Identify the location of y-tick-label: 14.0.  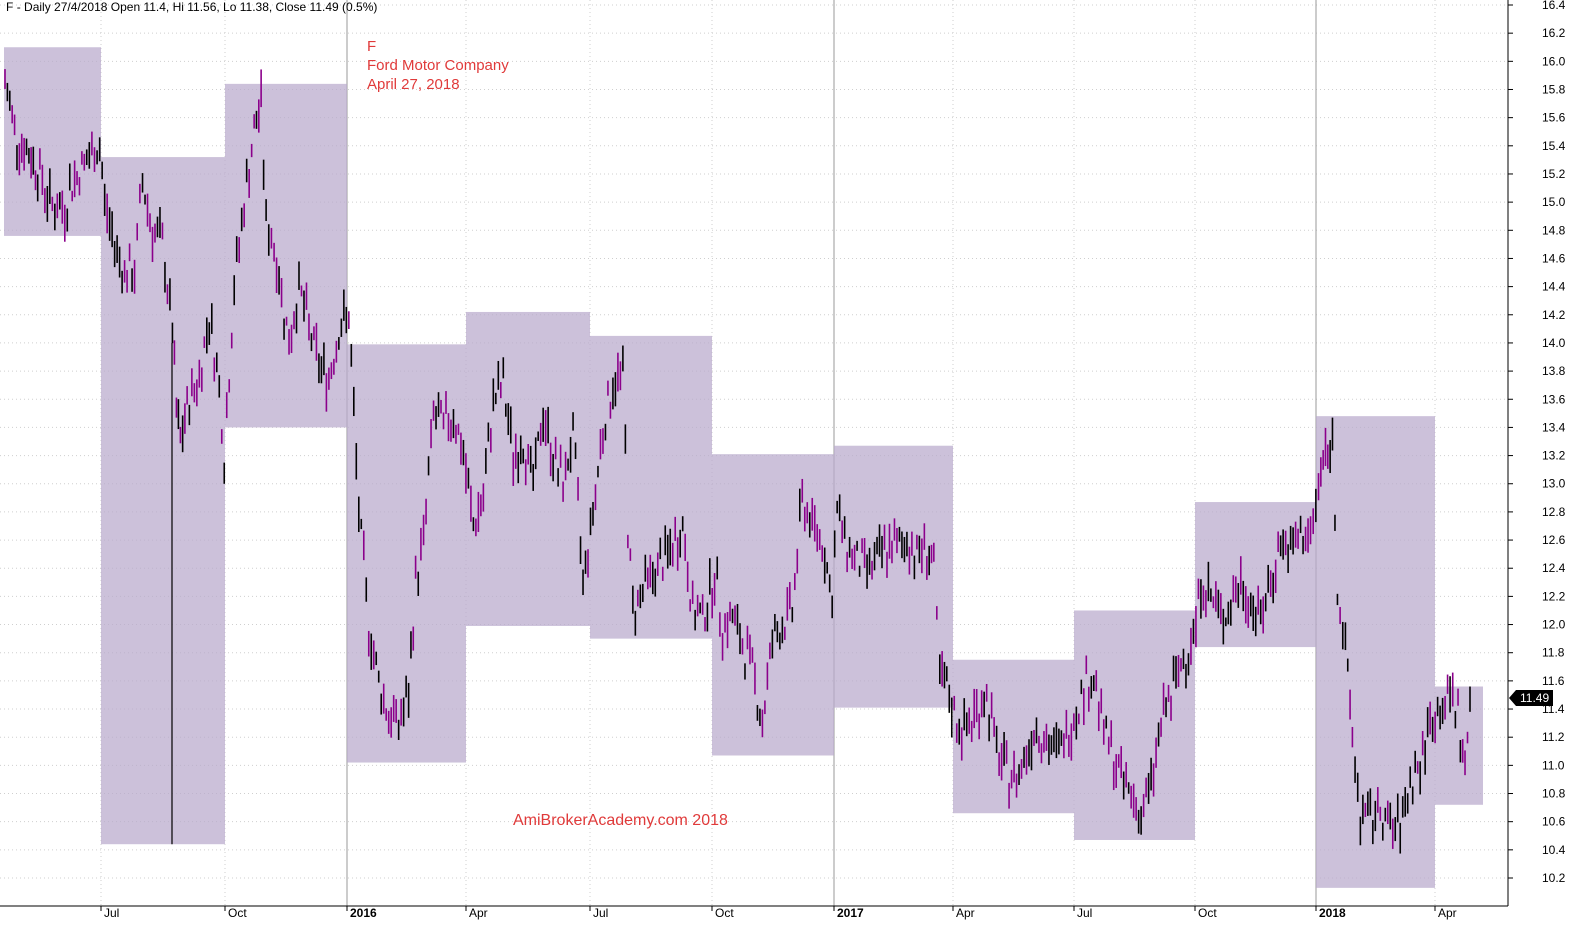
(1554, 343).